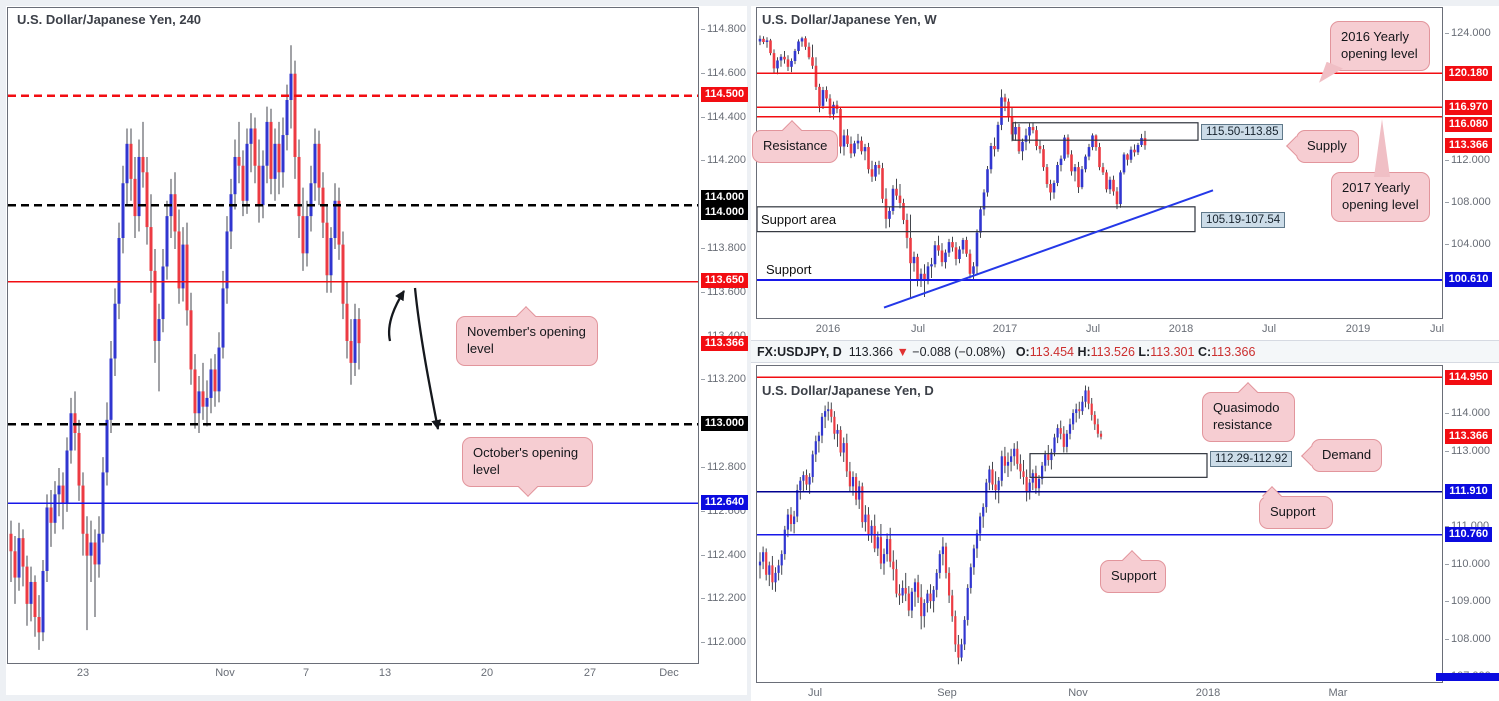  Describe the element at coordinates (724, 95) in the screenshot. I see `price-badge: 114.500` at that location.